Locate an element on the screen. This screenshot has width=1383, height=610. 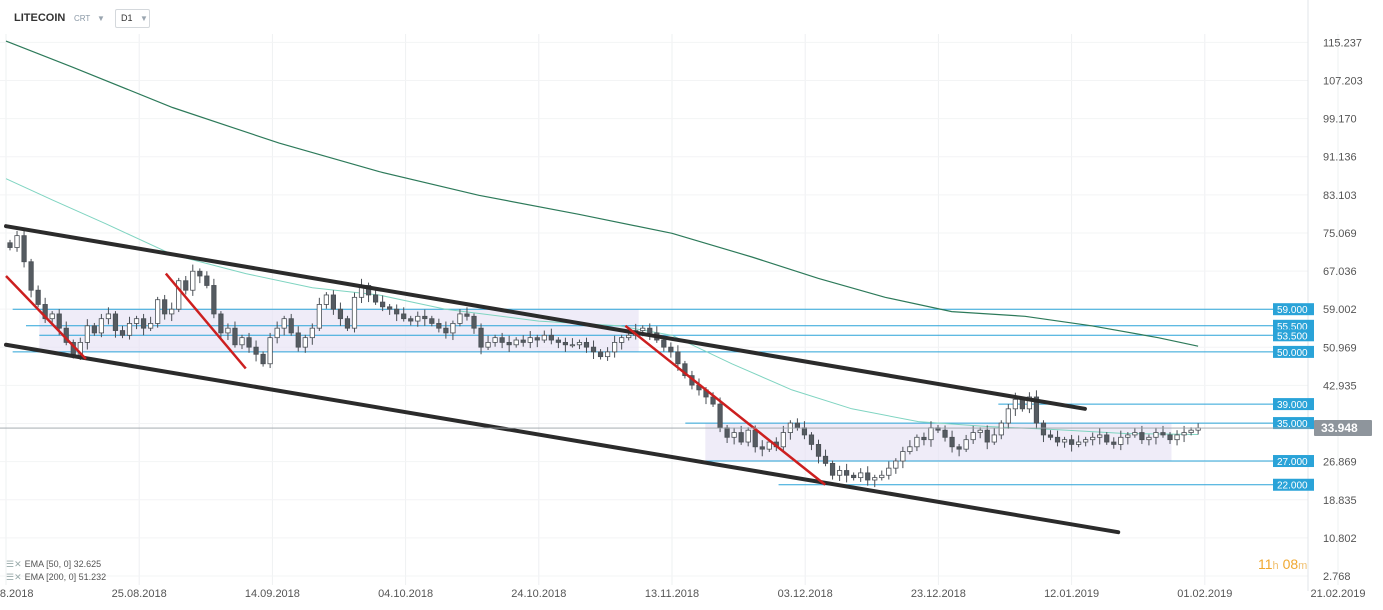
chart-toolbar: LITECOIN CRT ▼ D1 ▼ is located at coordinates (691, 17).